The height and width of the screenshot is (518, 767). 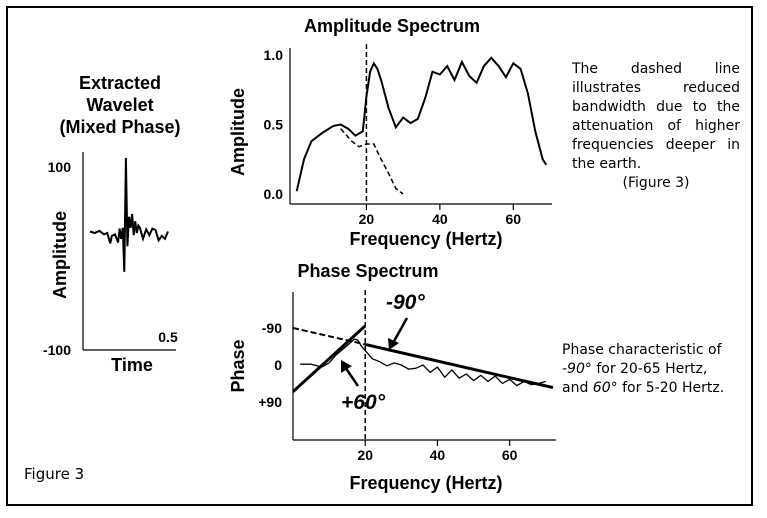 I want to click on phase-xtick-label: 40, so click(x=438, y=455).